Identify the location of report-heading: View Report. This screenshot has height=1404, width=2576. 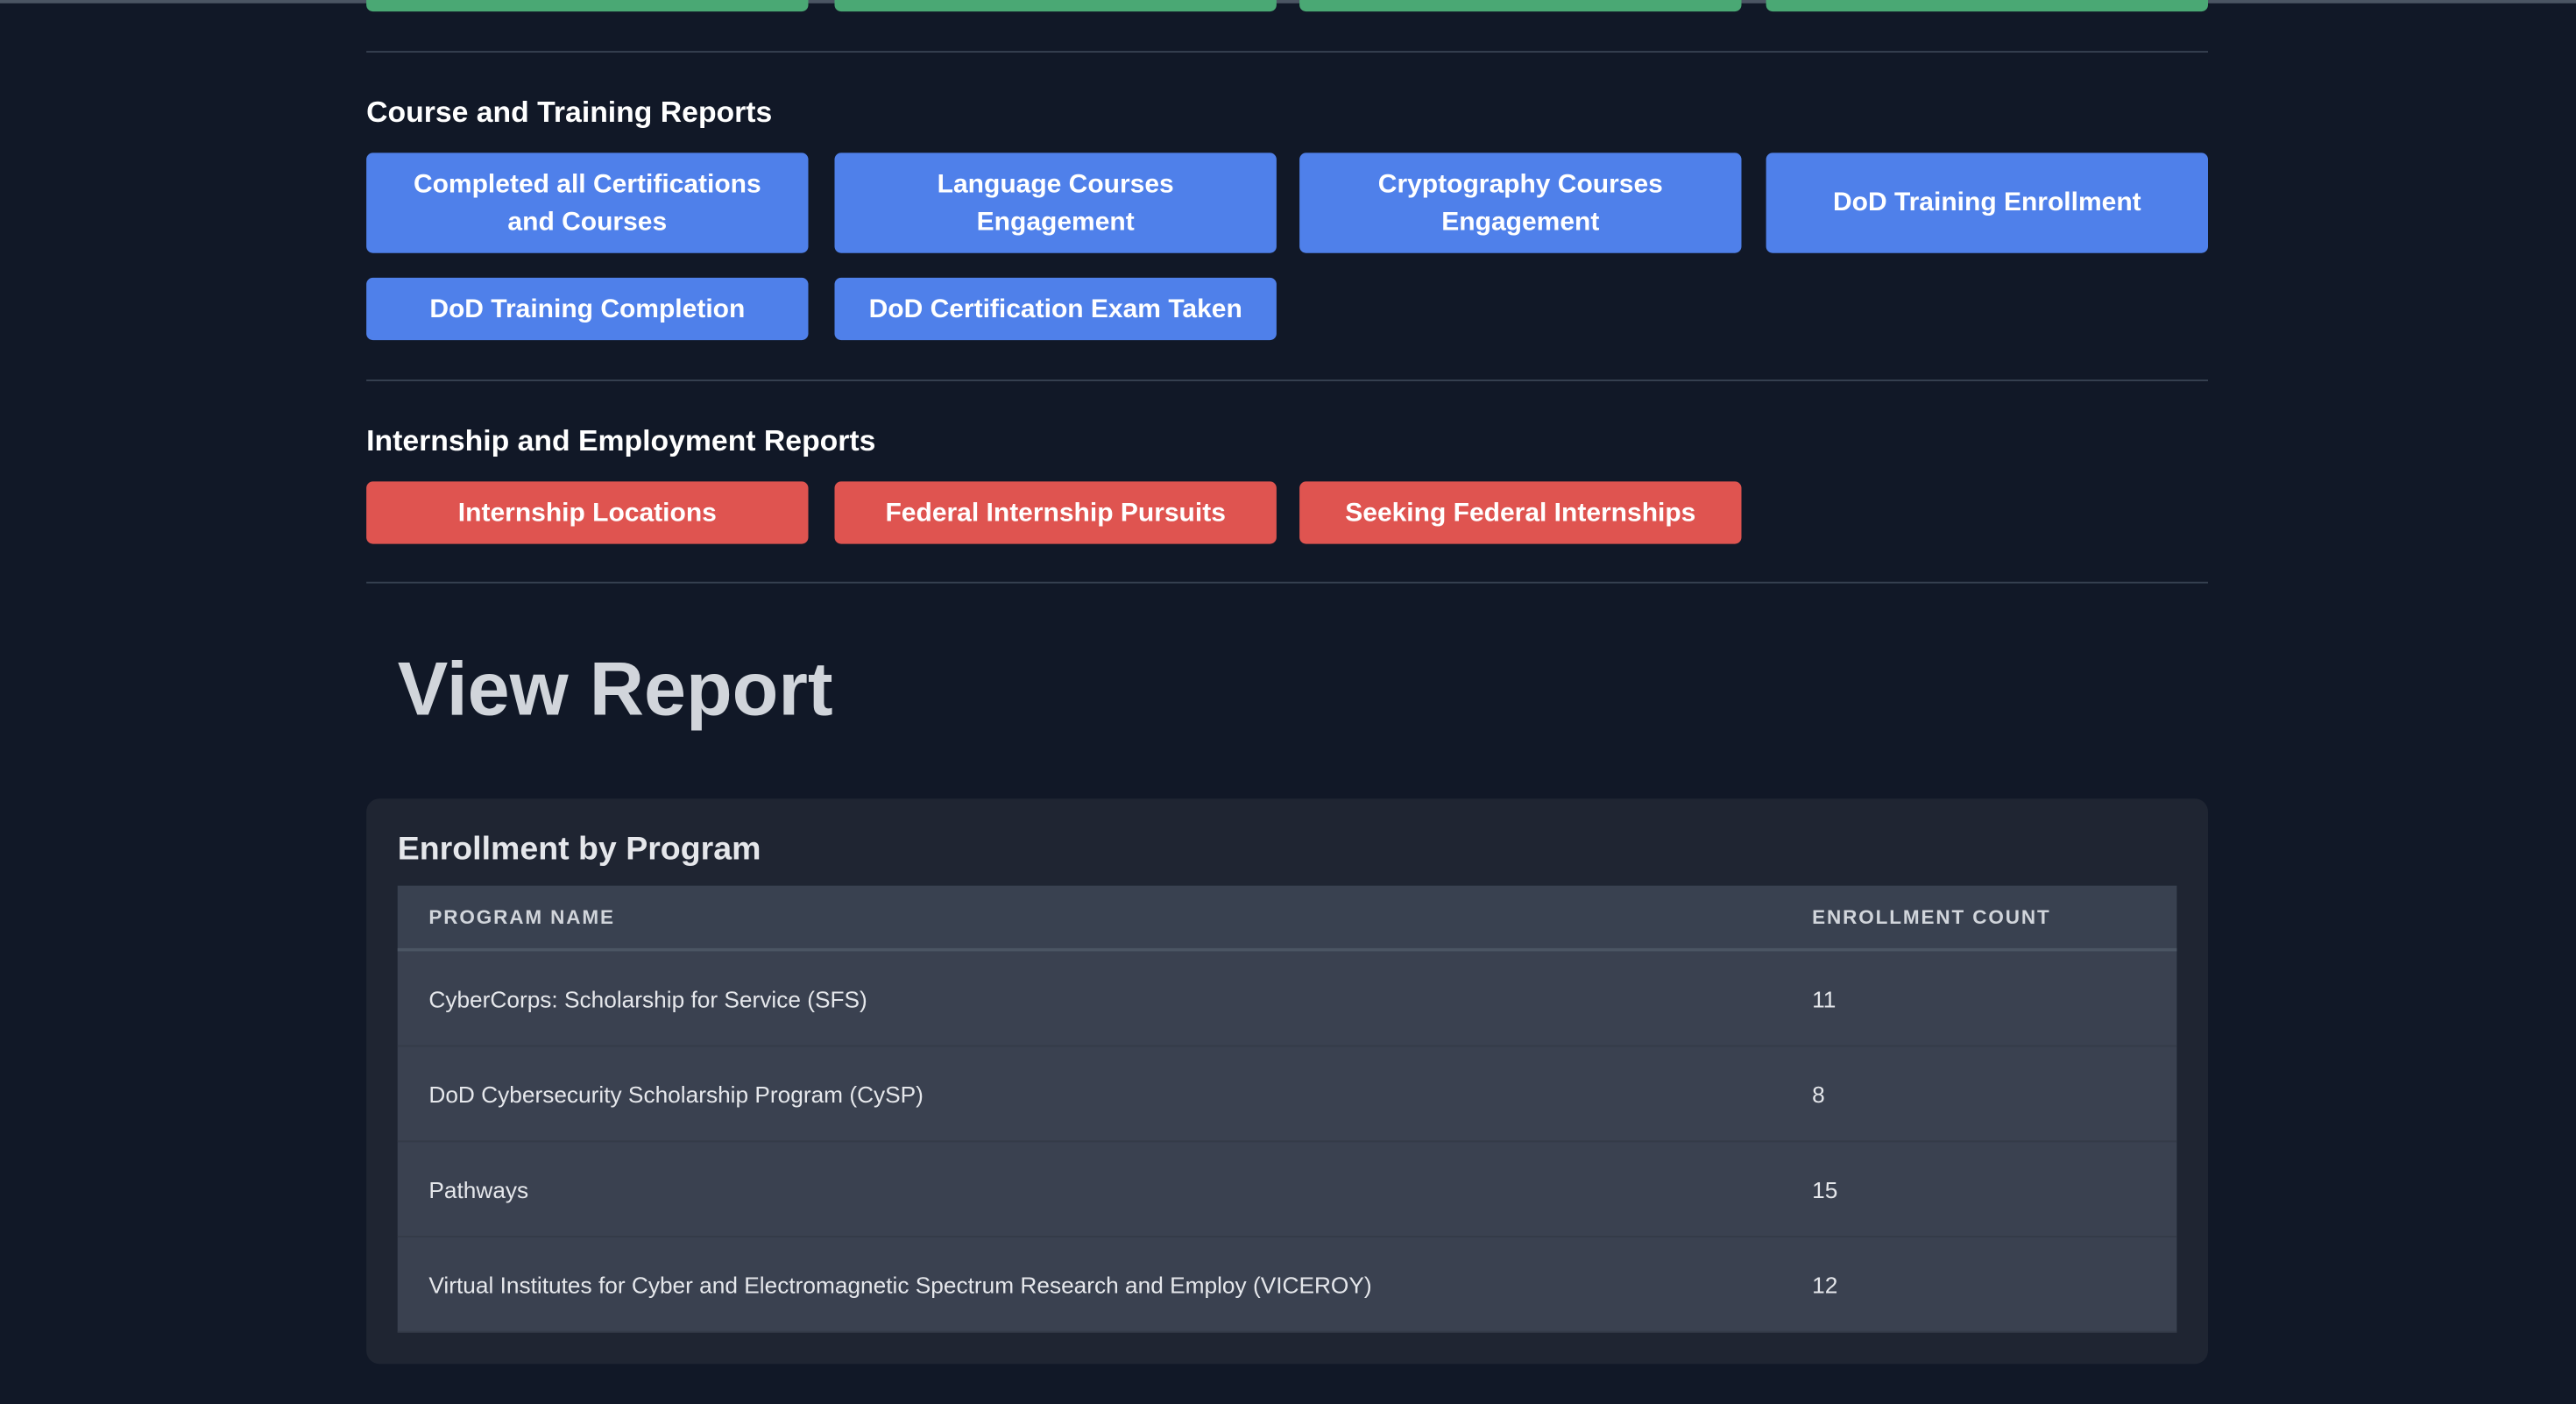
(615, 688).